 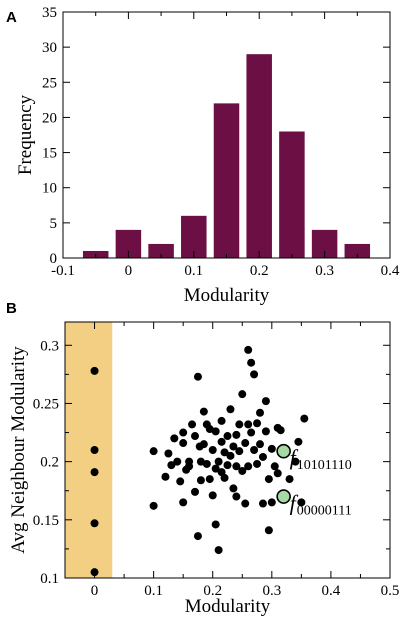 I want to click on x-tick-label: 0.3, so click(x=324, y=271).